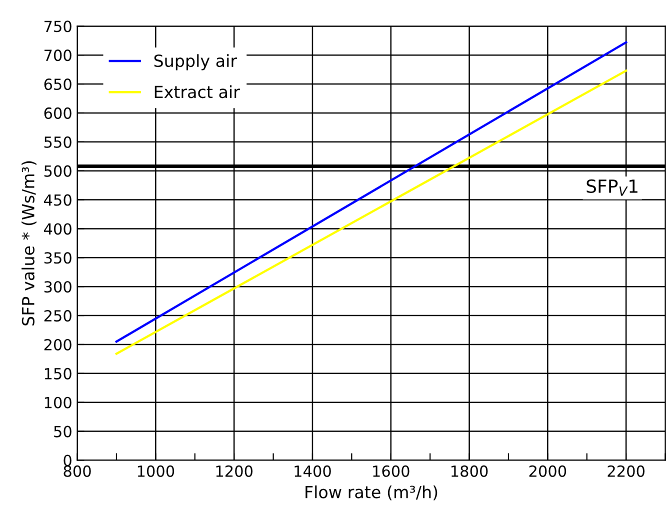 The height and width of the screenshot is (523, 672). I want to click on x-tick-label: 1400, so click(312, 471).